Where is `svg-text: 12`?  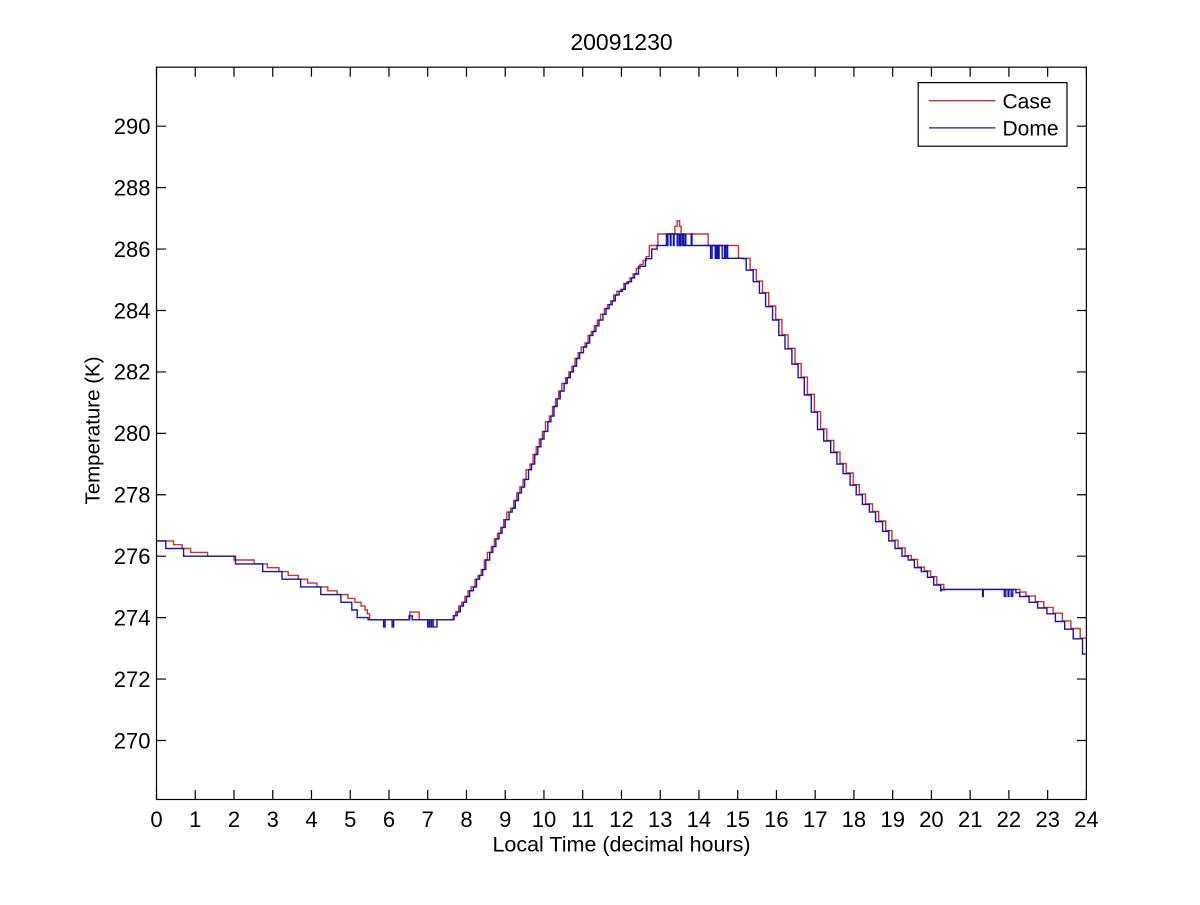
svg-text: 12 is located at coordinates (621, 819).